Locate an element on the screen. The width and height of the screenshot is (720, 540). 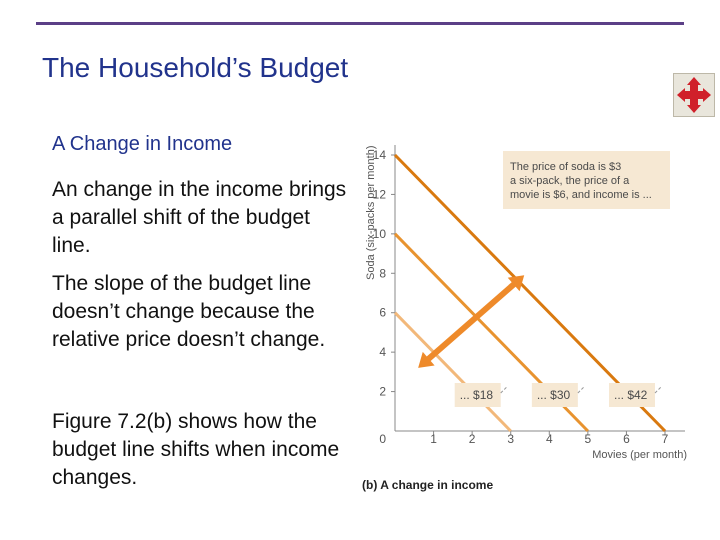
page-title: The Household’s Budget is located at coordinates (195, 67).